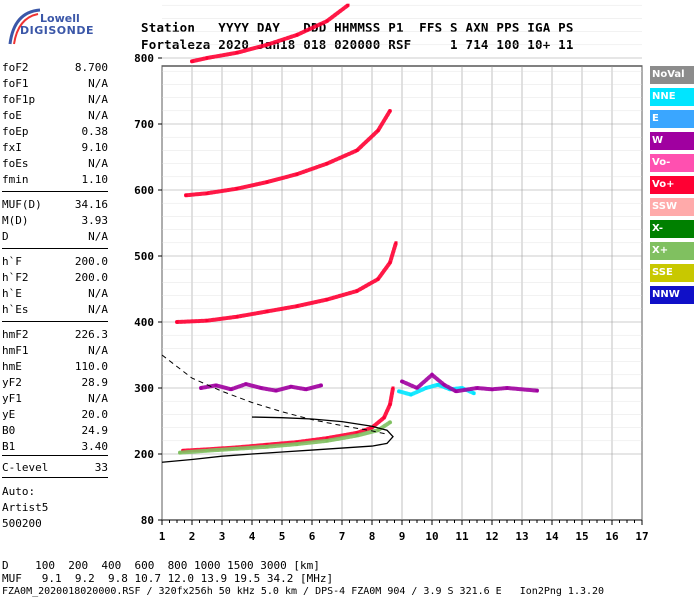 The width and height of the screenshot is (700, 600). I want to click on param-value: 34.16, so click(91, 204).